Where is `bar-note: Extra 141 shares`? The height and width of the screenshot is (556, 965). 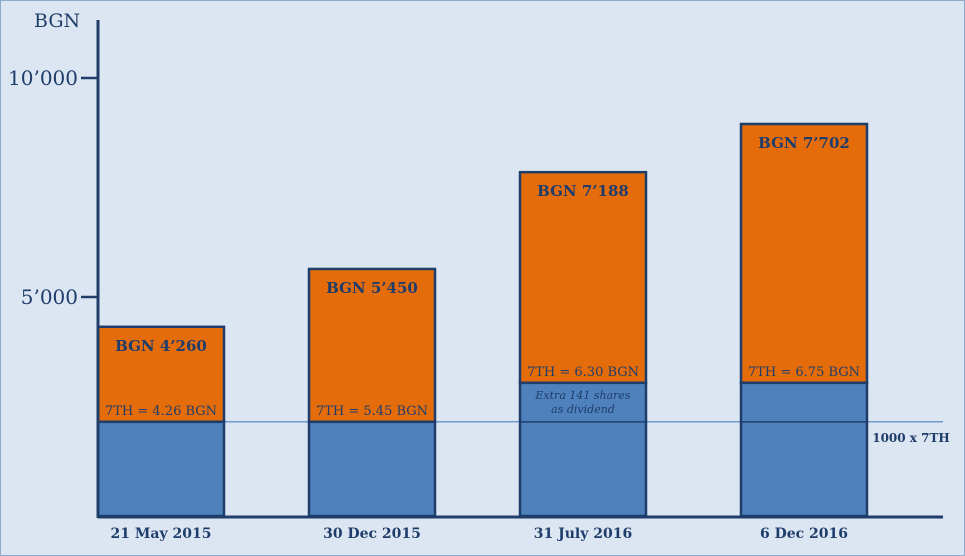
bar-note: Extra 141 shares is located at coordinates (582, 395).